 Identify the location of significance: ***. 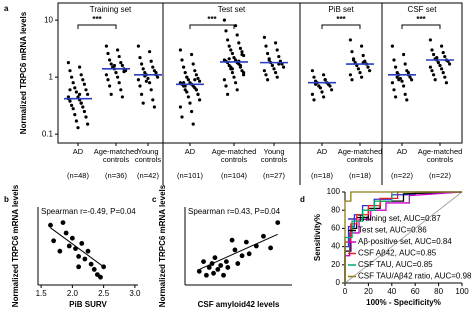
(97, 19).